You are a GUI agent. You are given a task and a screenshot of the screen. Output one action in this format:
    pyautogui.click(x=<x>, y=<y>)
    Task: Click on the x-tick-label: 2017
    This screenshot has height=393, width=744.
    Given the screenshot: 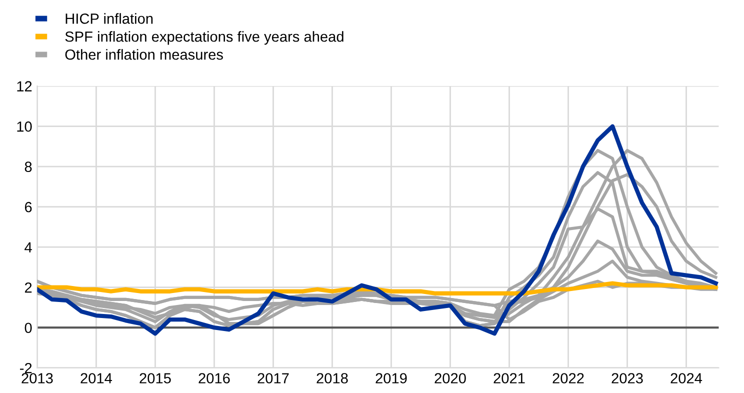 What is the action you would take?
    pyautogui.click(x=273, y=378)
    